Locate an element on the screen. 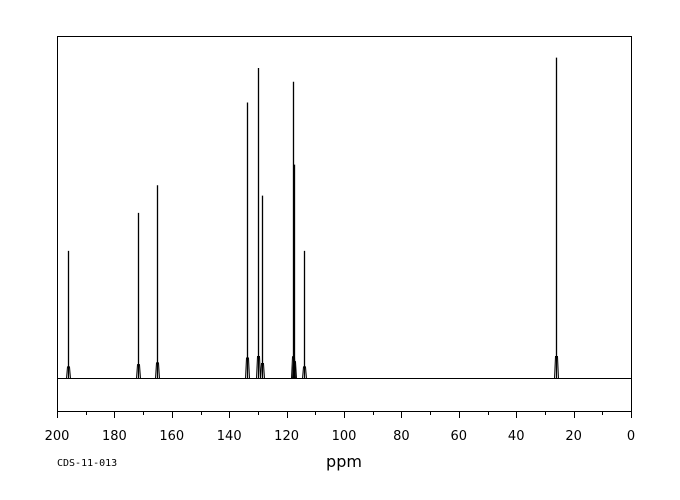 This screenshot has width=680, height=500. x-tick-label: 40 is located at coordinates (516, 436).